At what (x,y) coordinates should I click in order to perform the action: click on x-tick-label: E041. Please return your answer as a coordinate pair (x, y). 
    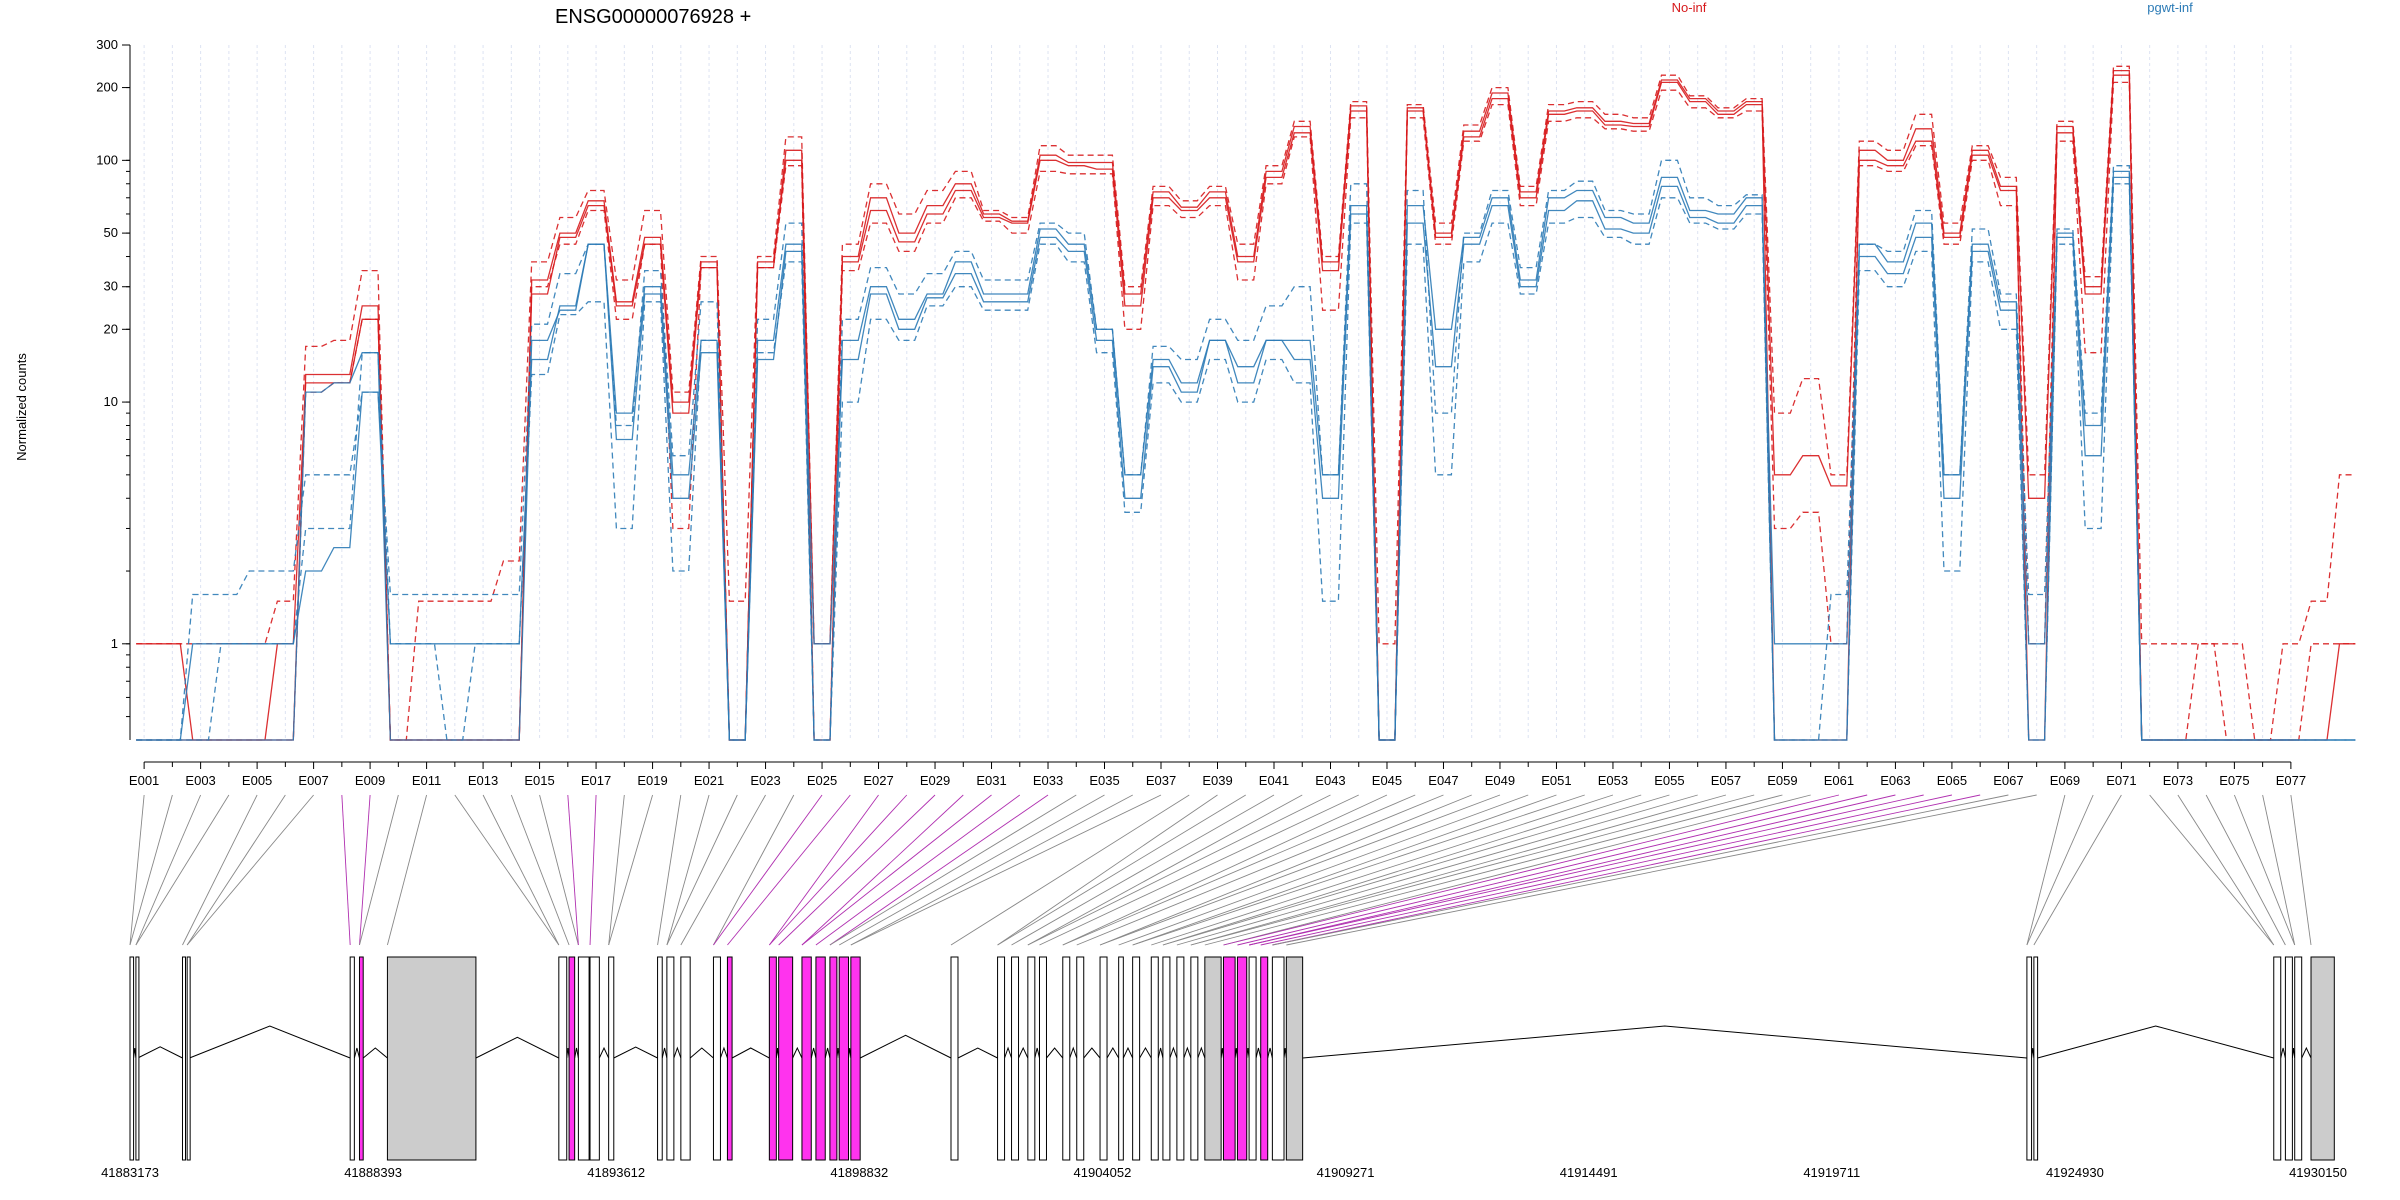
    Looking at the image, I should click on (1274, 780).